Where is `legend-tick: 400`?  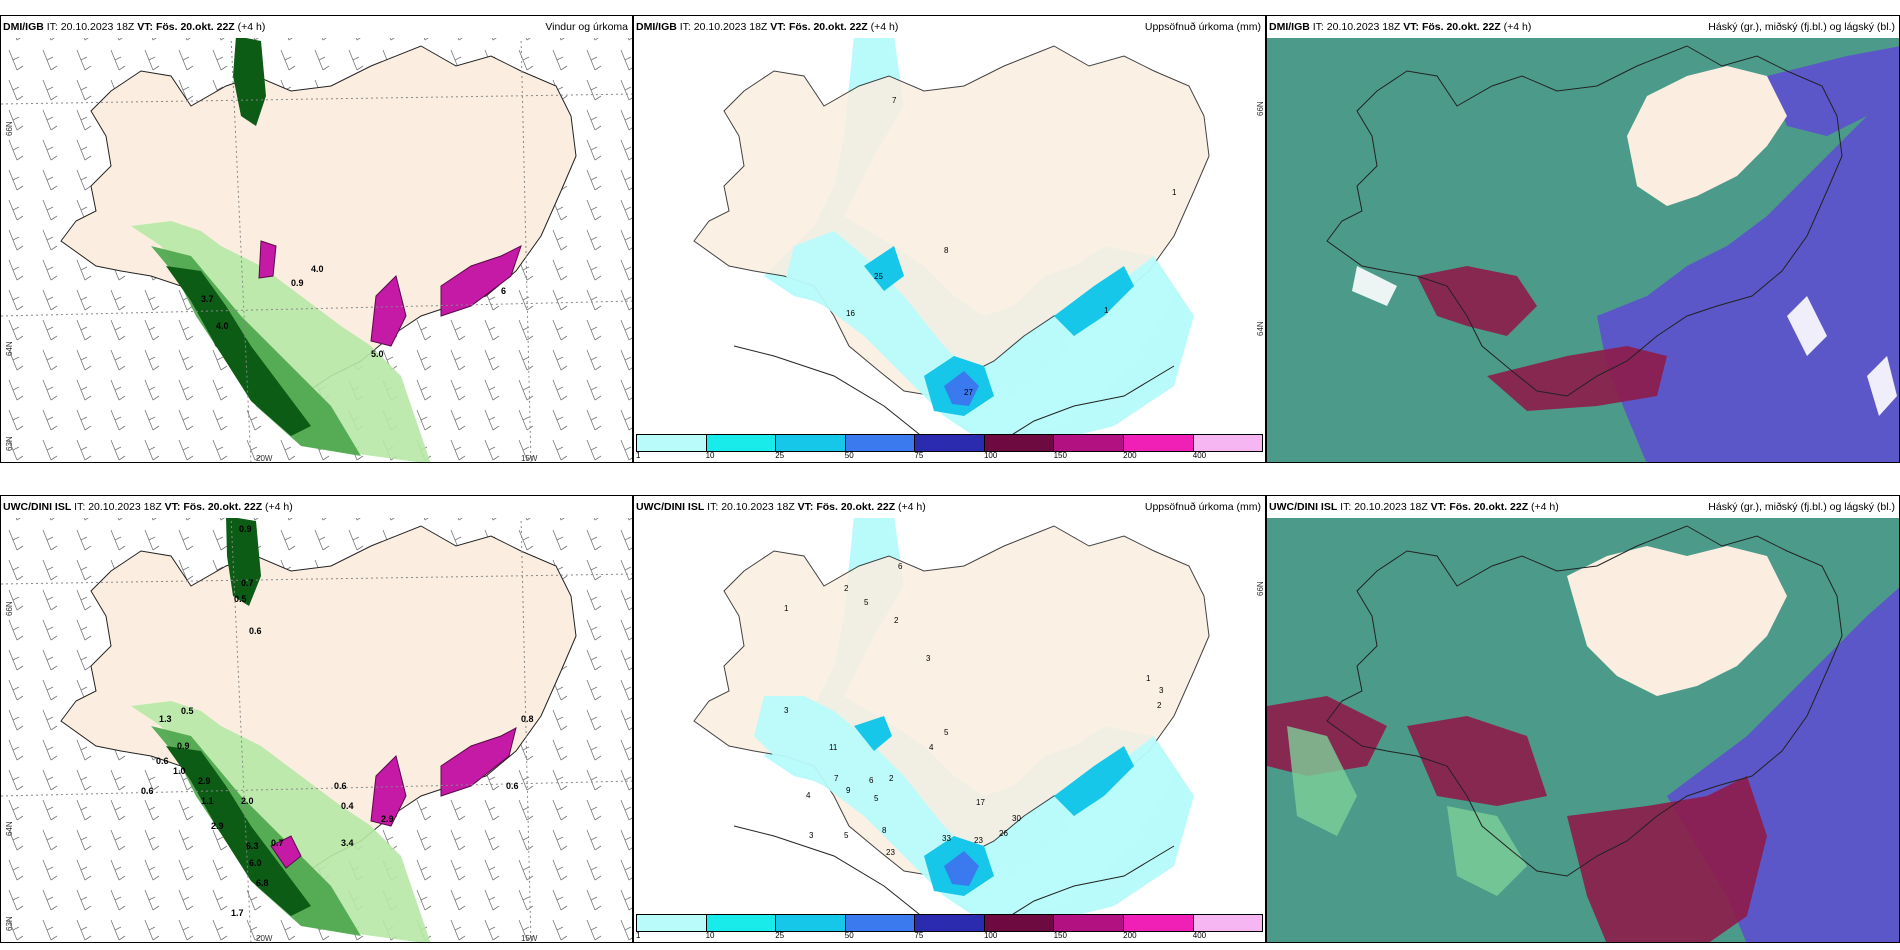
legend-tick: 400 is located at coordinates (1199, 935).